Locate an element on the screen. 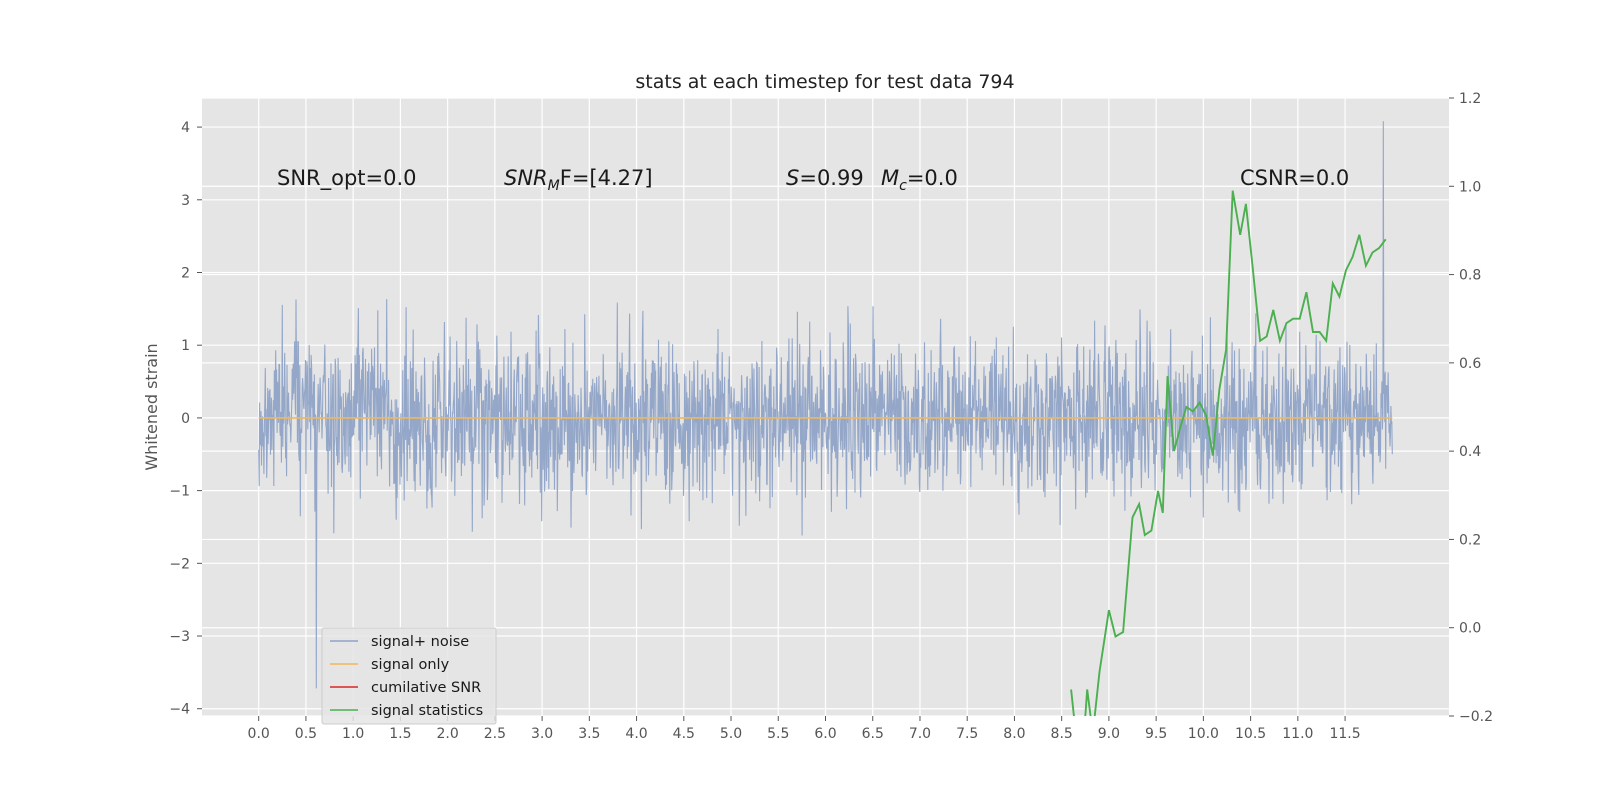  annotation-s-value: =0.99 is located at coordinates (831, 178).